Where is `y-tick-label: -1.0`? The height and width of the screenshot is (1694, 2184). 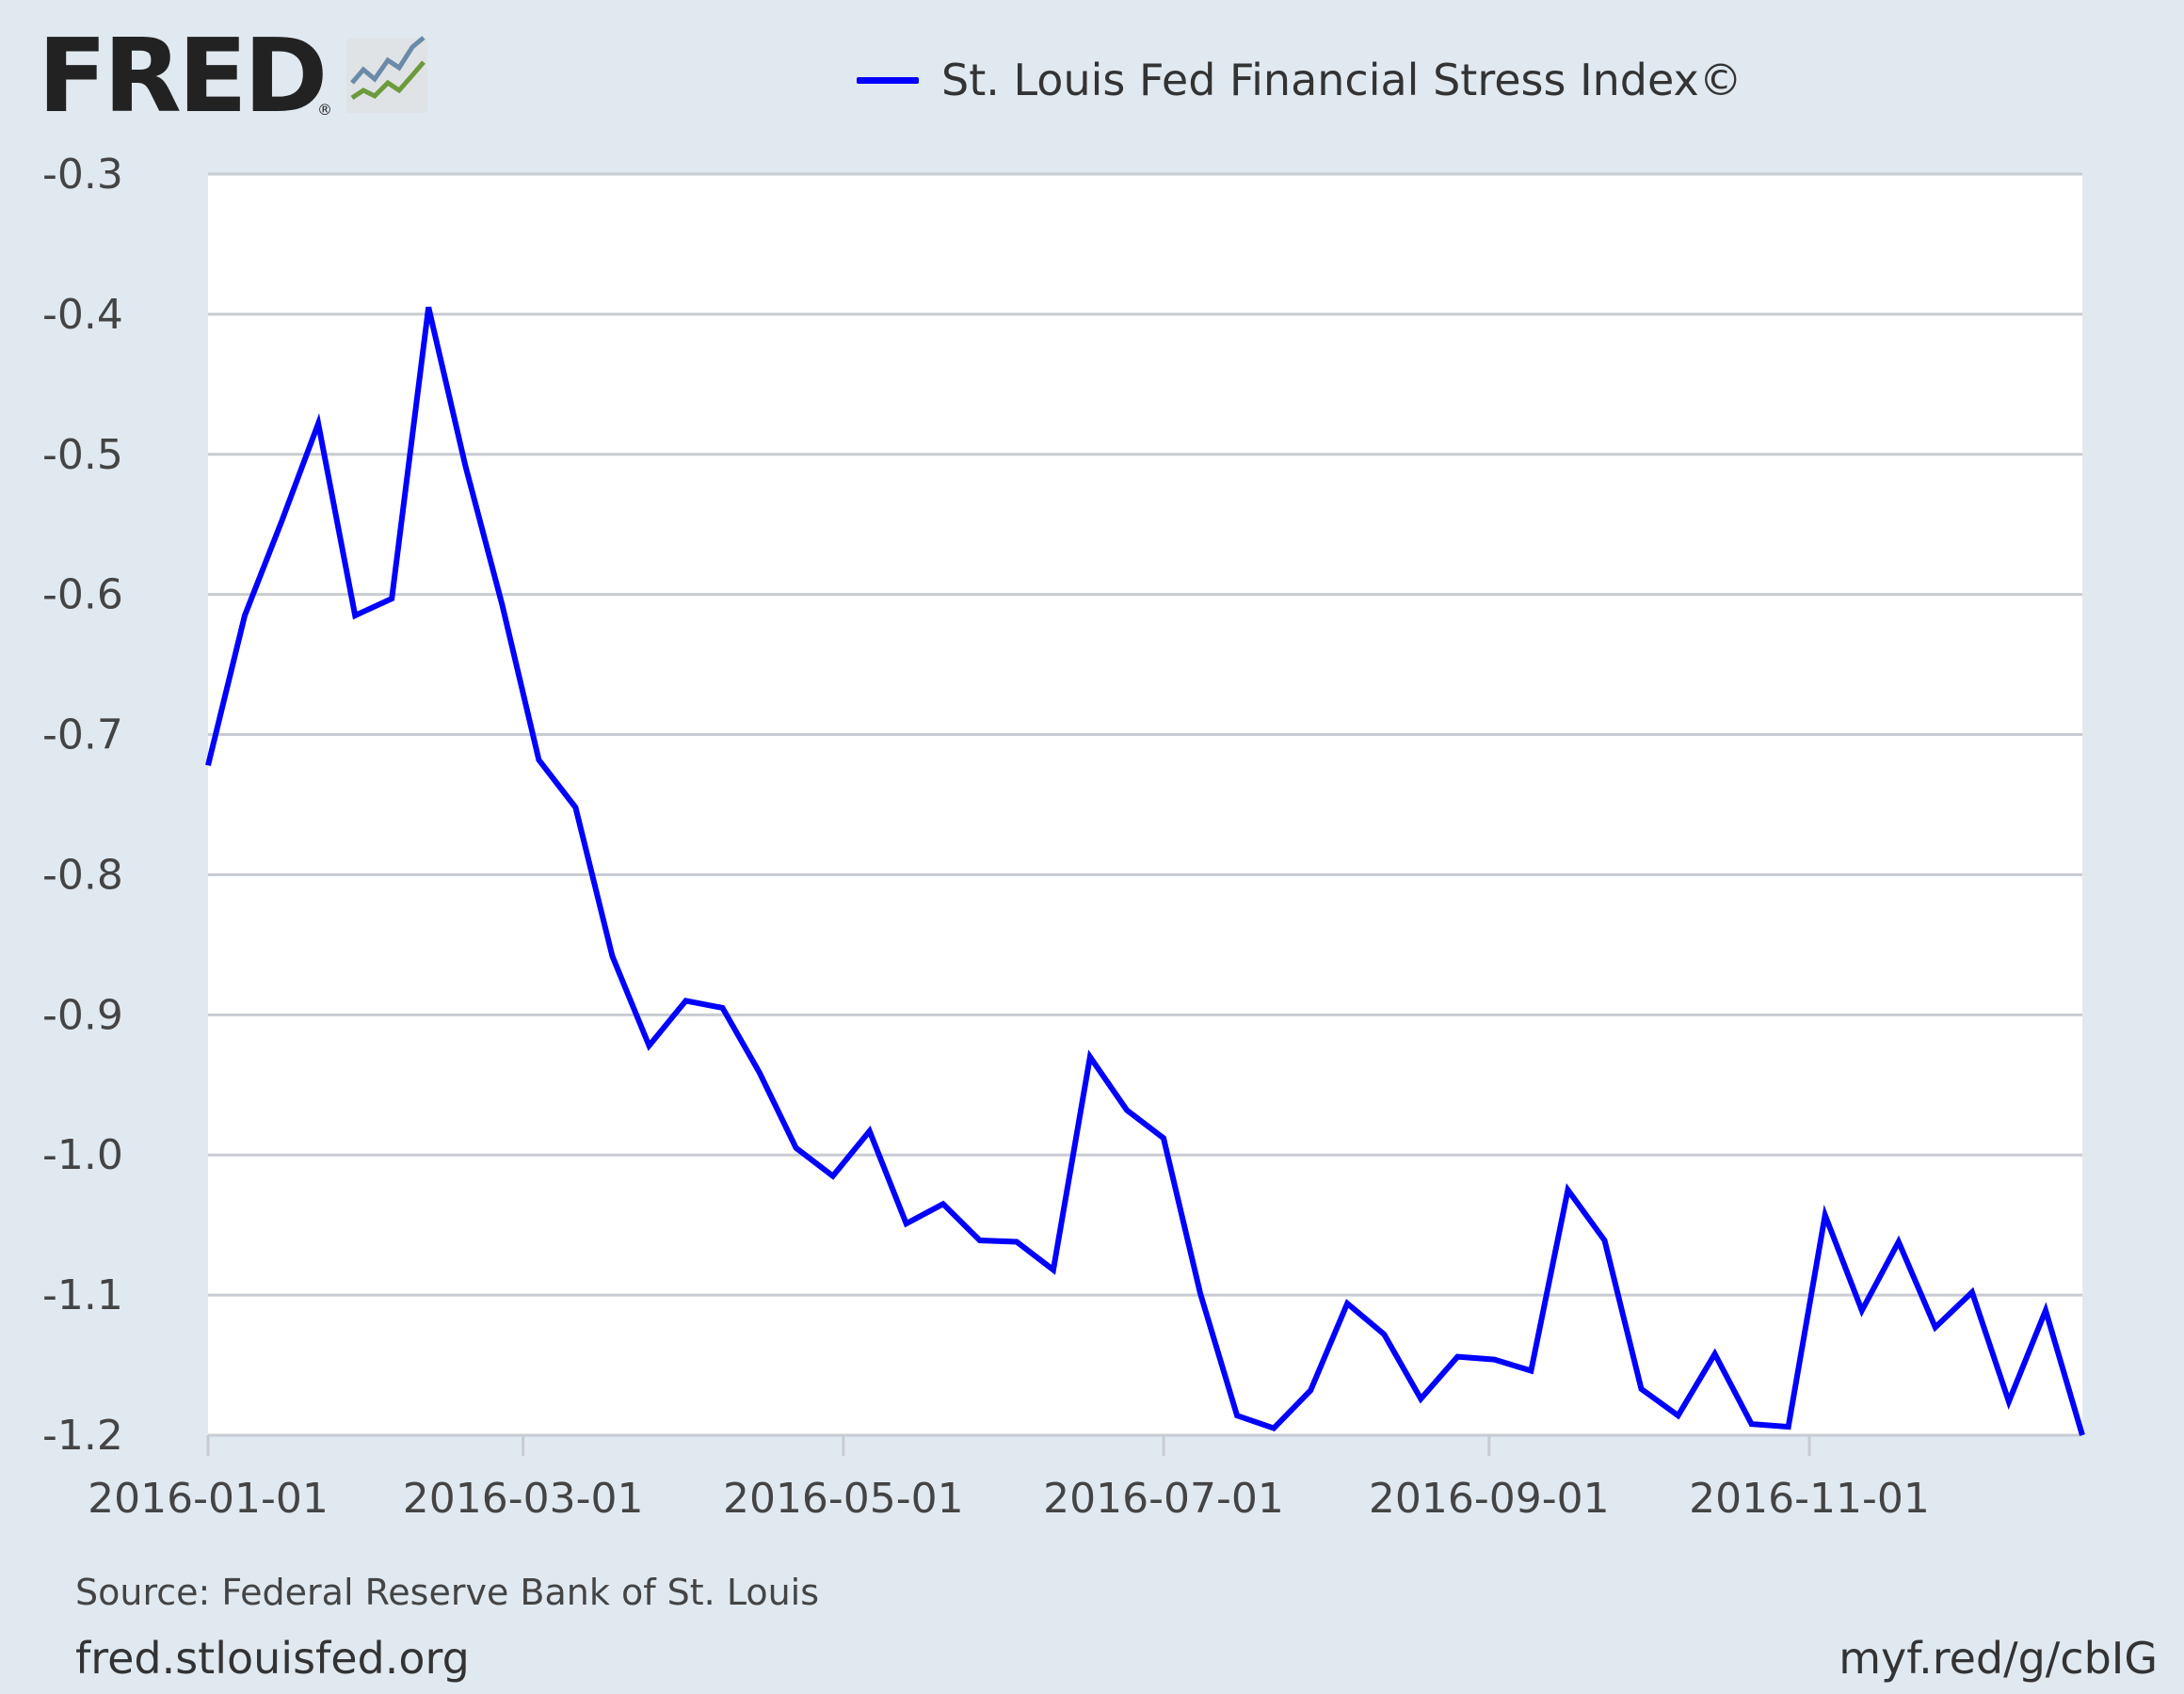 y-tick-label: -1.0 is located at coordinates (82, 1155).